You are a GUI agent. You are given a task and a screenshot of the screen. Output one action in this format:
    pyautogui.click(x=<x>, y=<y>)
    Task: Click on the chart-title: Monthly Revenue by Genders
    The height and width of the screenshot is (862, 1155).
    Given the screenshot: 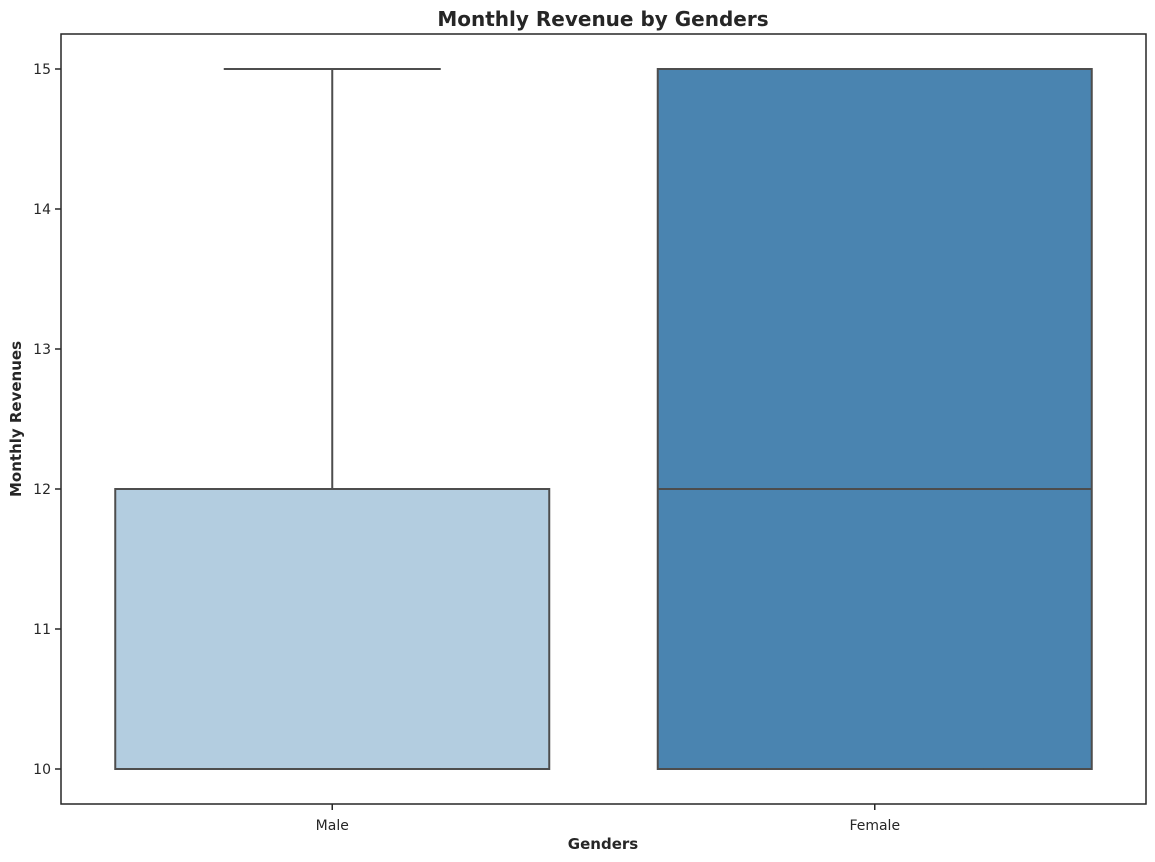 What is the action you would take?
    pyautogui.click(x=602, y=19)
    